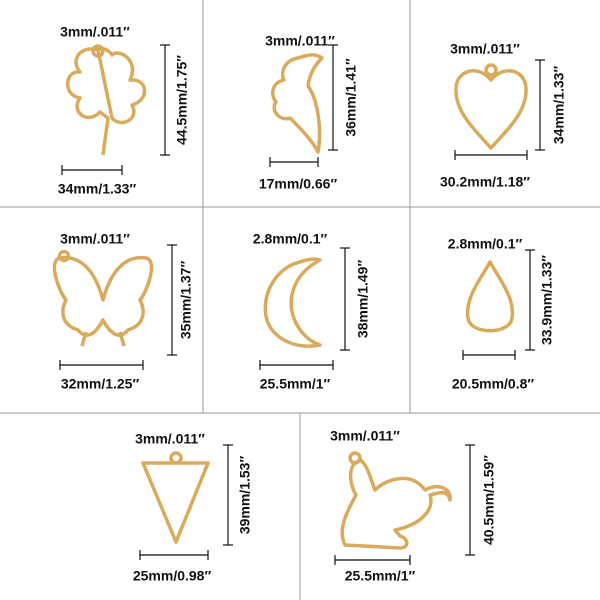  I want to click on height-label: 40.5mm/1.59″, so click(489, 500).